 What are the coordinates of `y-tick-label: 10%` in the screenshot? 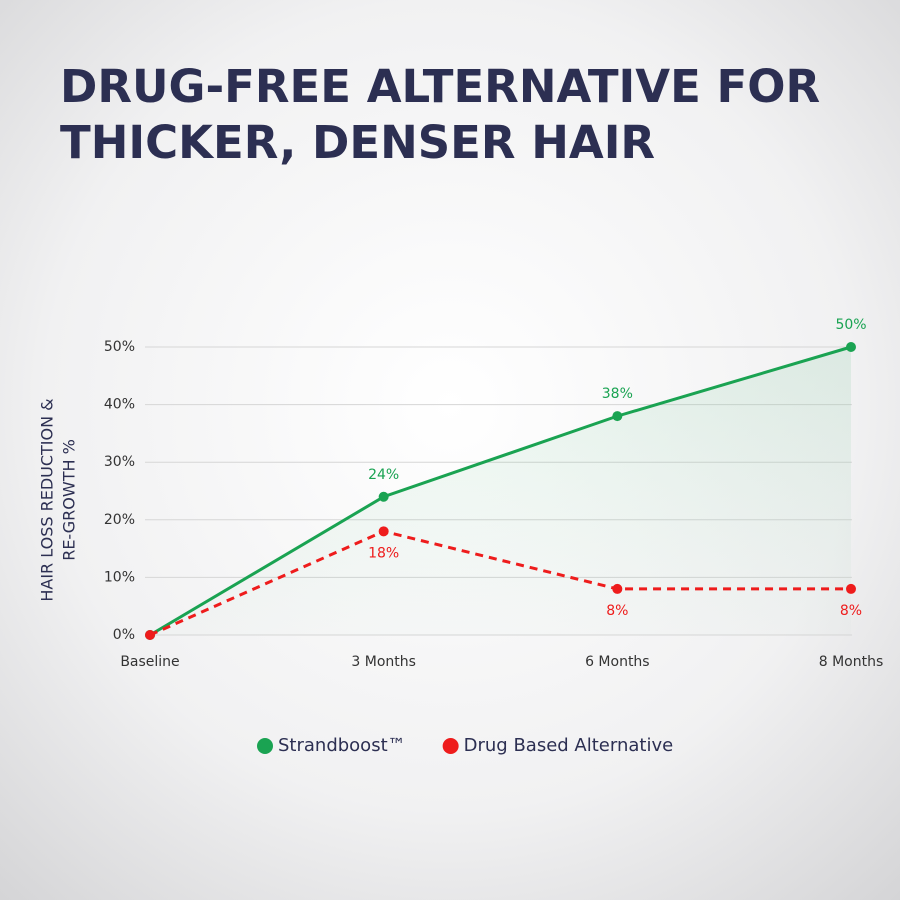 It's located at (119, 577).